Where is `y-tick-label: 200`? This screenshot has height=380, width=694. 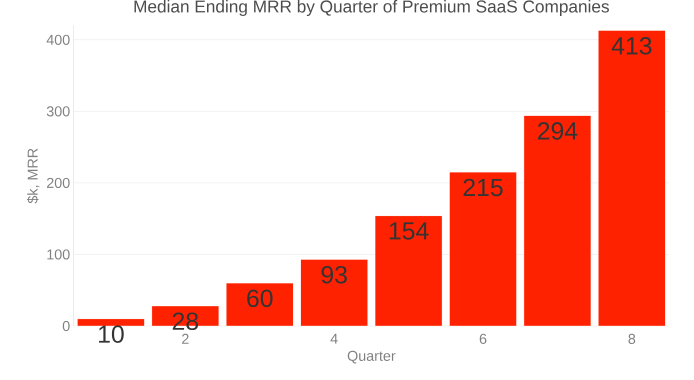
y-tick-label: 200 is located at coordinates (58, 183).